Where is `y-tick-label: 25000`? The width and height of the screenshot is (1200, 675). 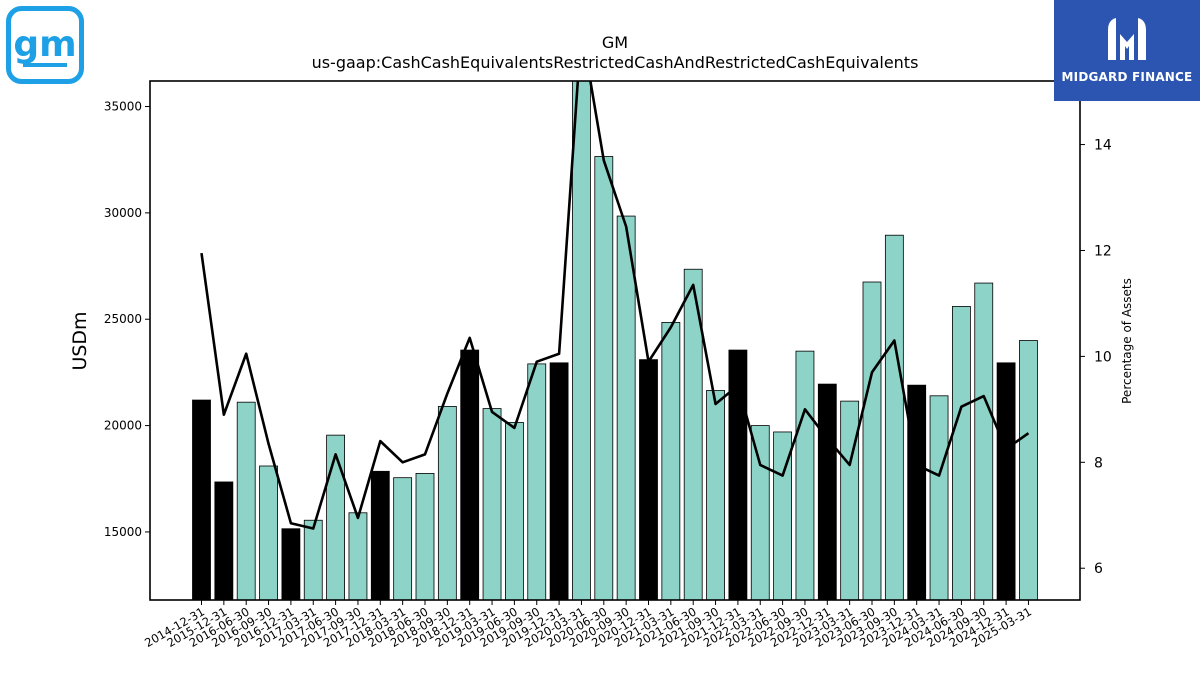 y-tick-label: 25000 is located at coordinates (123, 319).